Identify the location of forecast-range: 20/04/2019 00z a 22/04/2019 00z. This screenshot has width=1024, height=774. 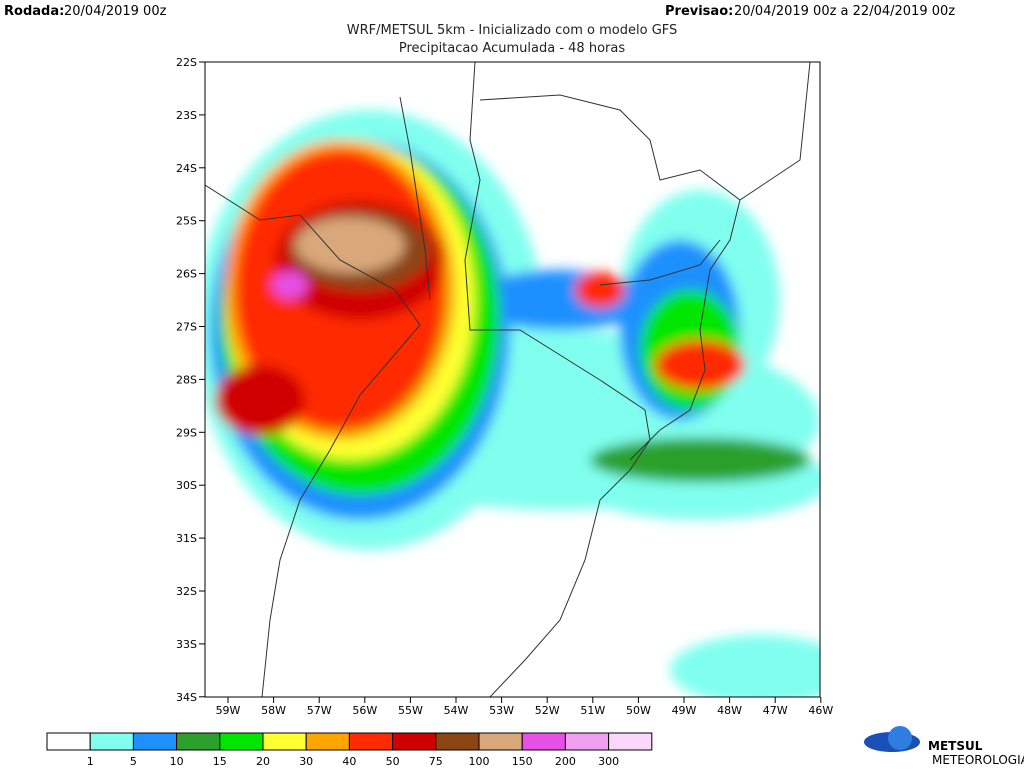
(844, 11).